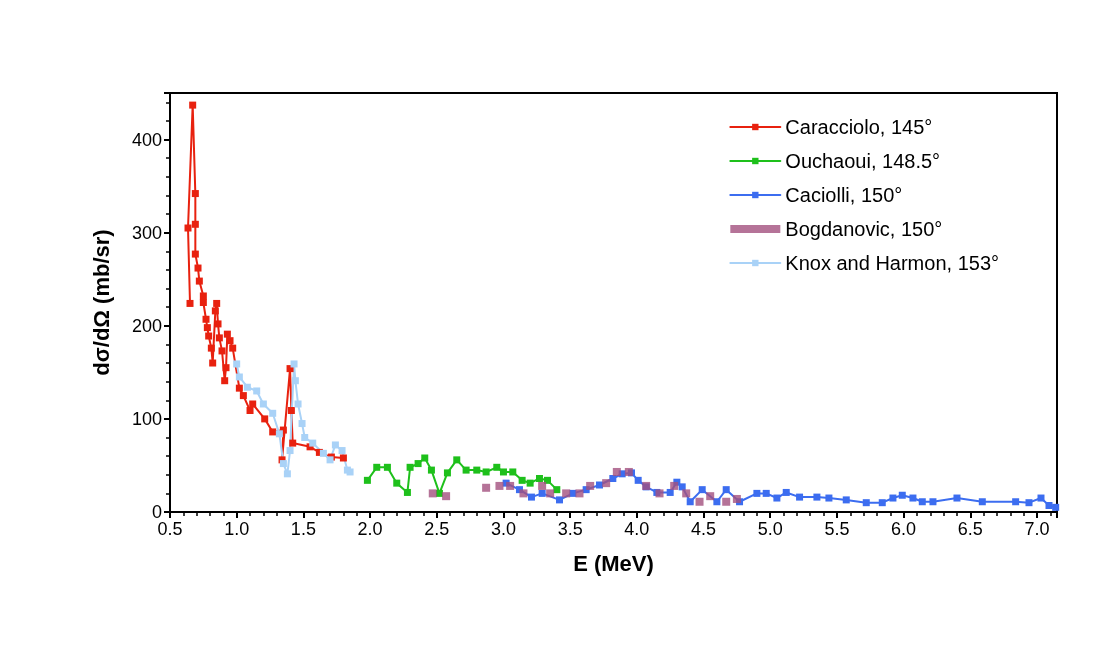 The height and width of the screenshot is (655, 1099). I want to click on x-tick-label: 4.0, so click(637, 529).